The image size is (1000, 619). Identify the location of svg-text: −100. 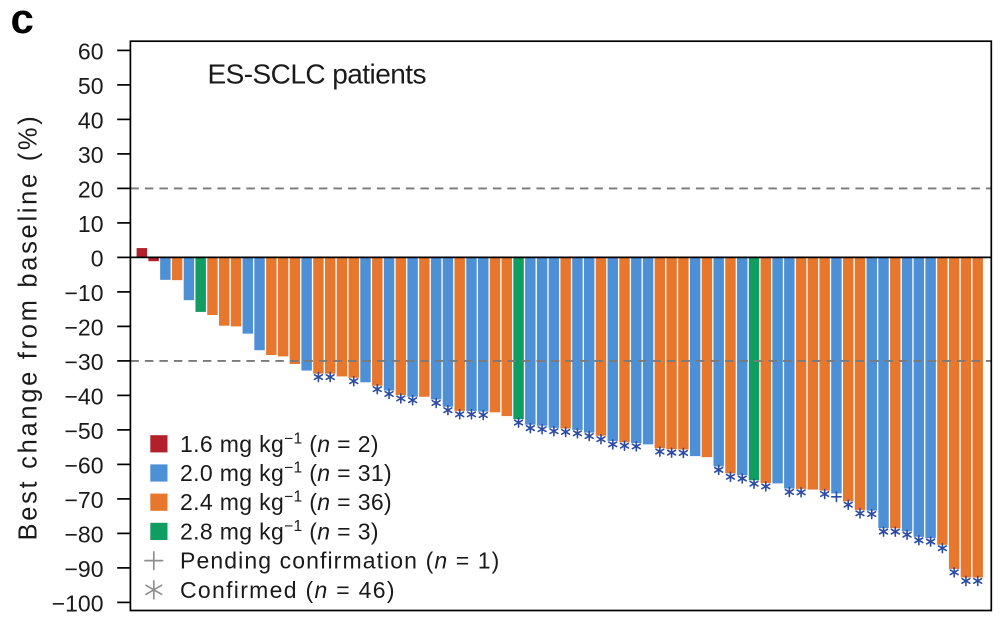
(78, 603).